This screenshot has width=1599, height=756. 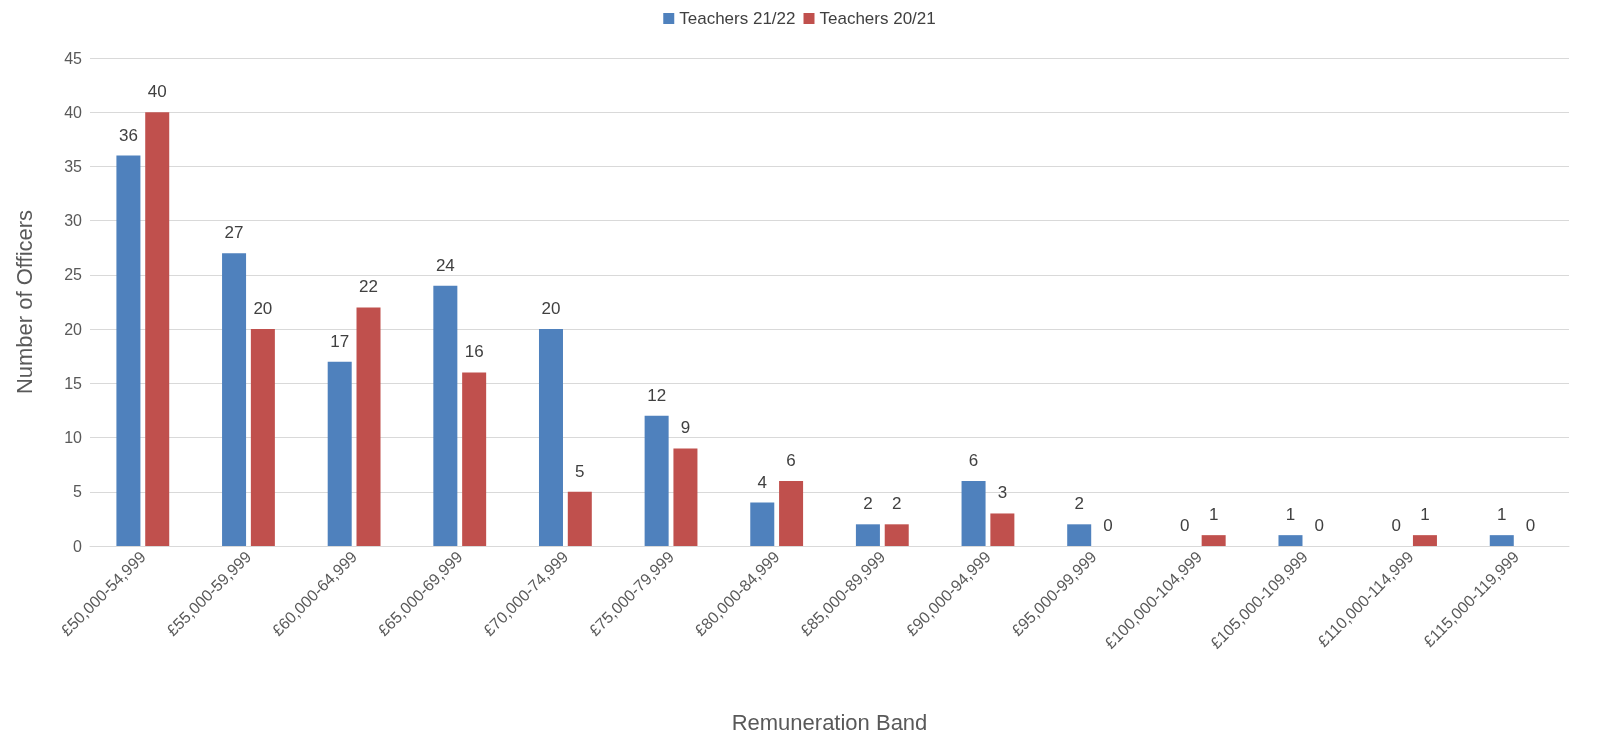 I want to click on y-tick-label: 5, so click(x=78, y=492).